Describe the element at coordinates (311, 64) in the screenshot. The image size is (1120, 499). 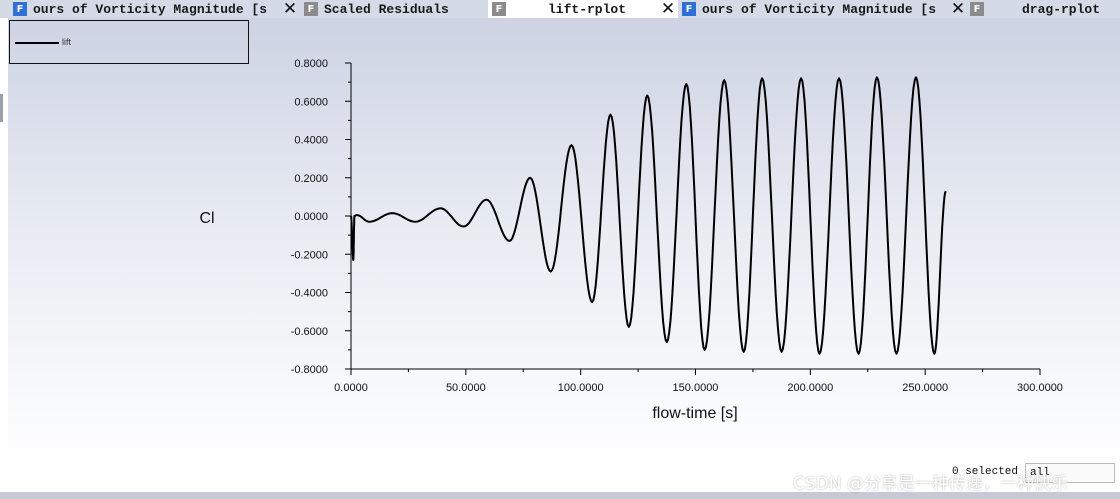
I see `y-tick-label: 0.8000` at that location.